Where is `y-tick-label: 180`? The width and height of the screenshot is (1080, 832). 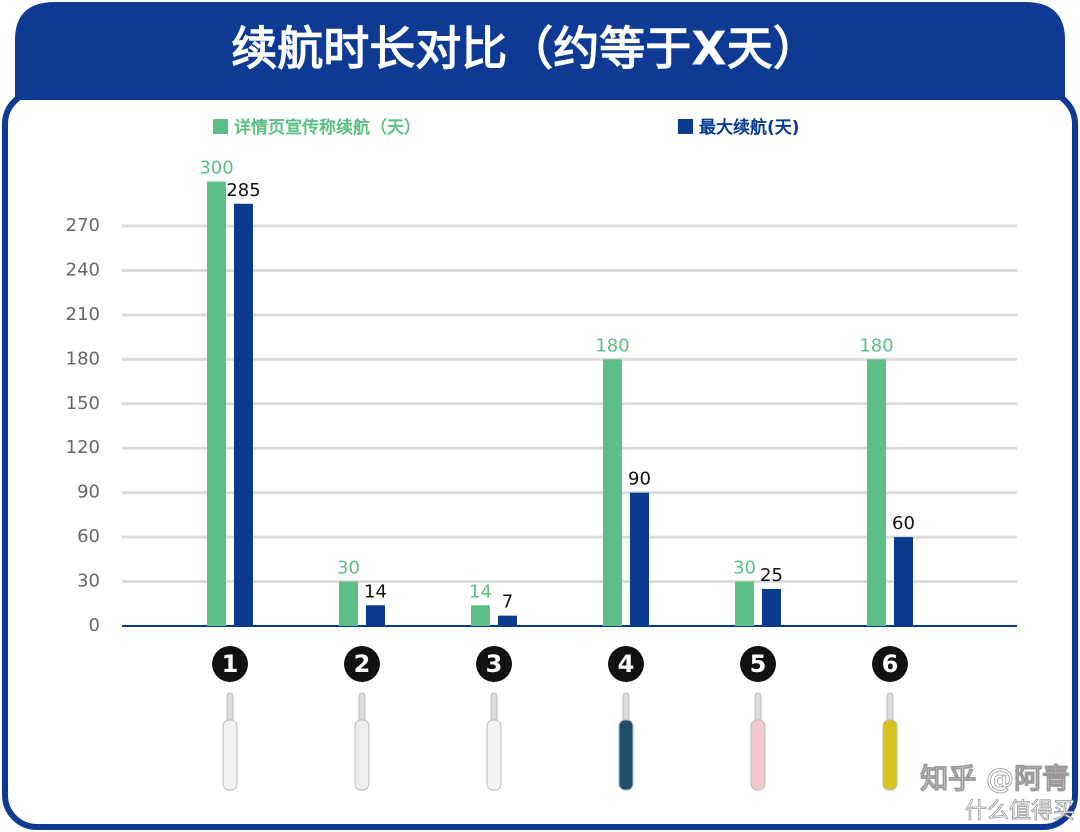
y-tick-label: 180 is located at coordinates (83, 358).